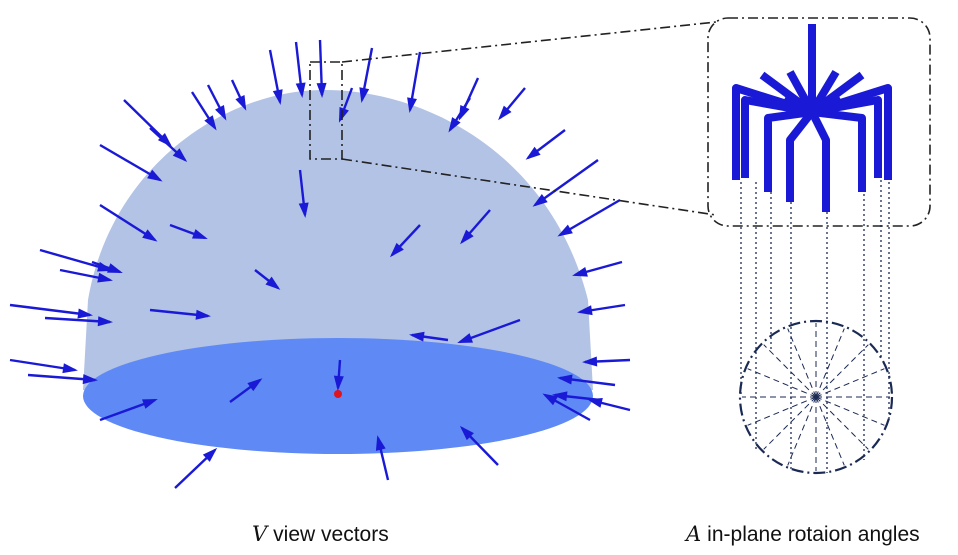 This screenshot has width=958, height=555. Describe the element at coordinates (813, 534) in the screenshot. I see `caption-text-a: in-plane rotaion angles` at that location.